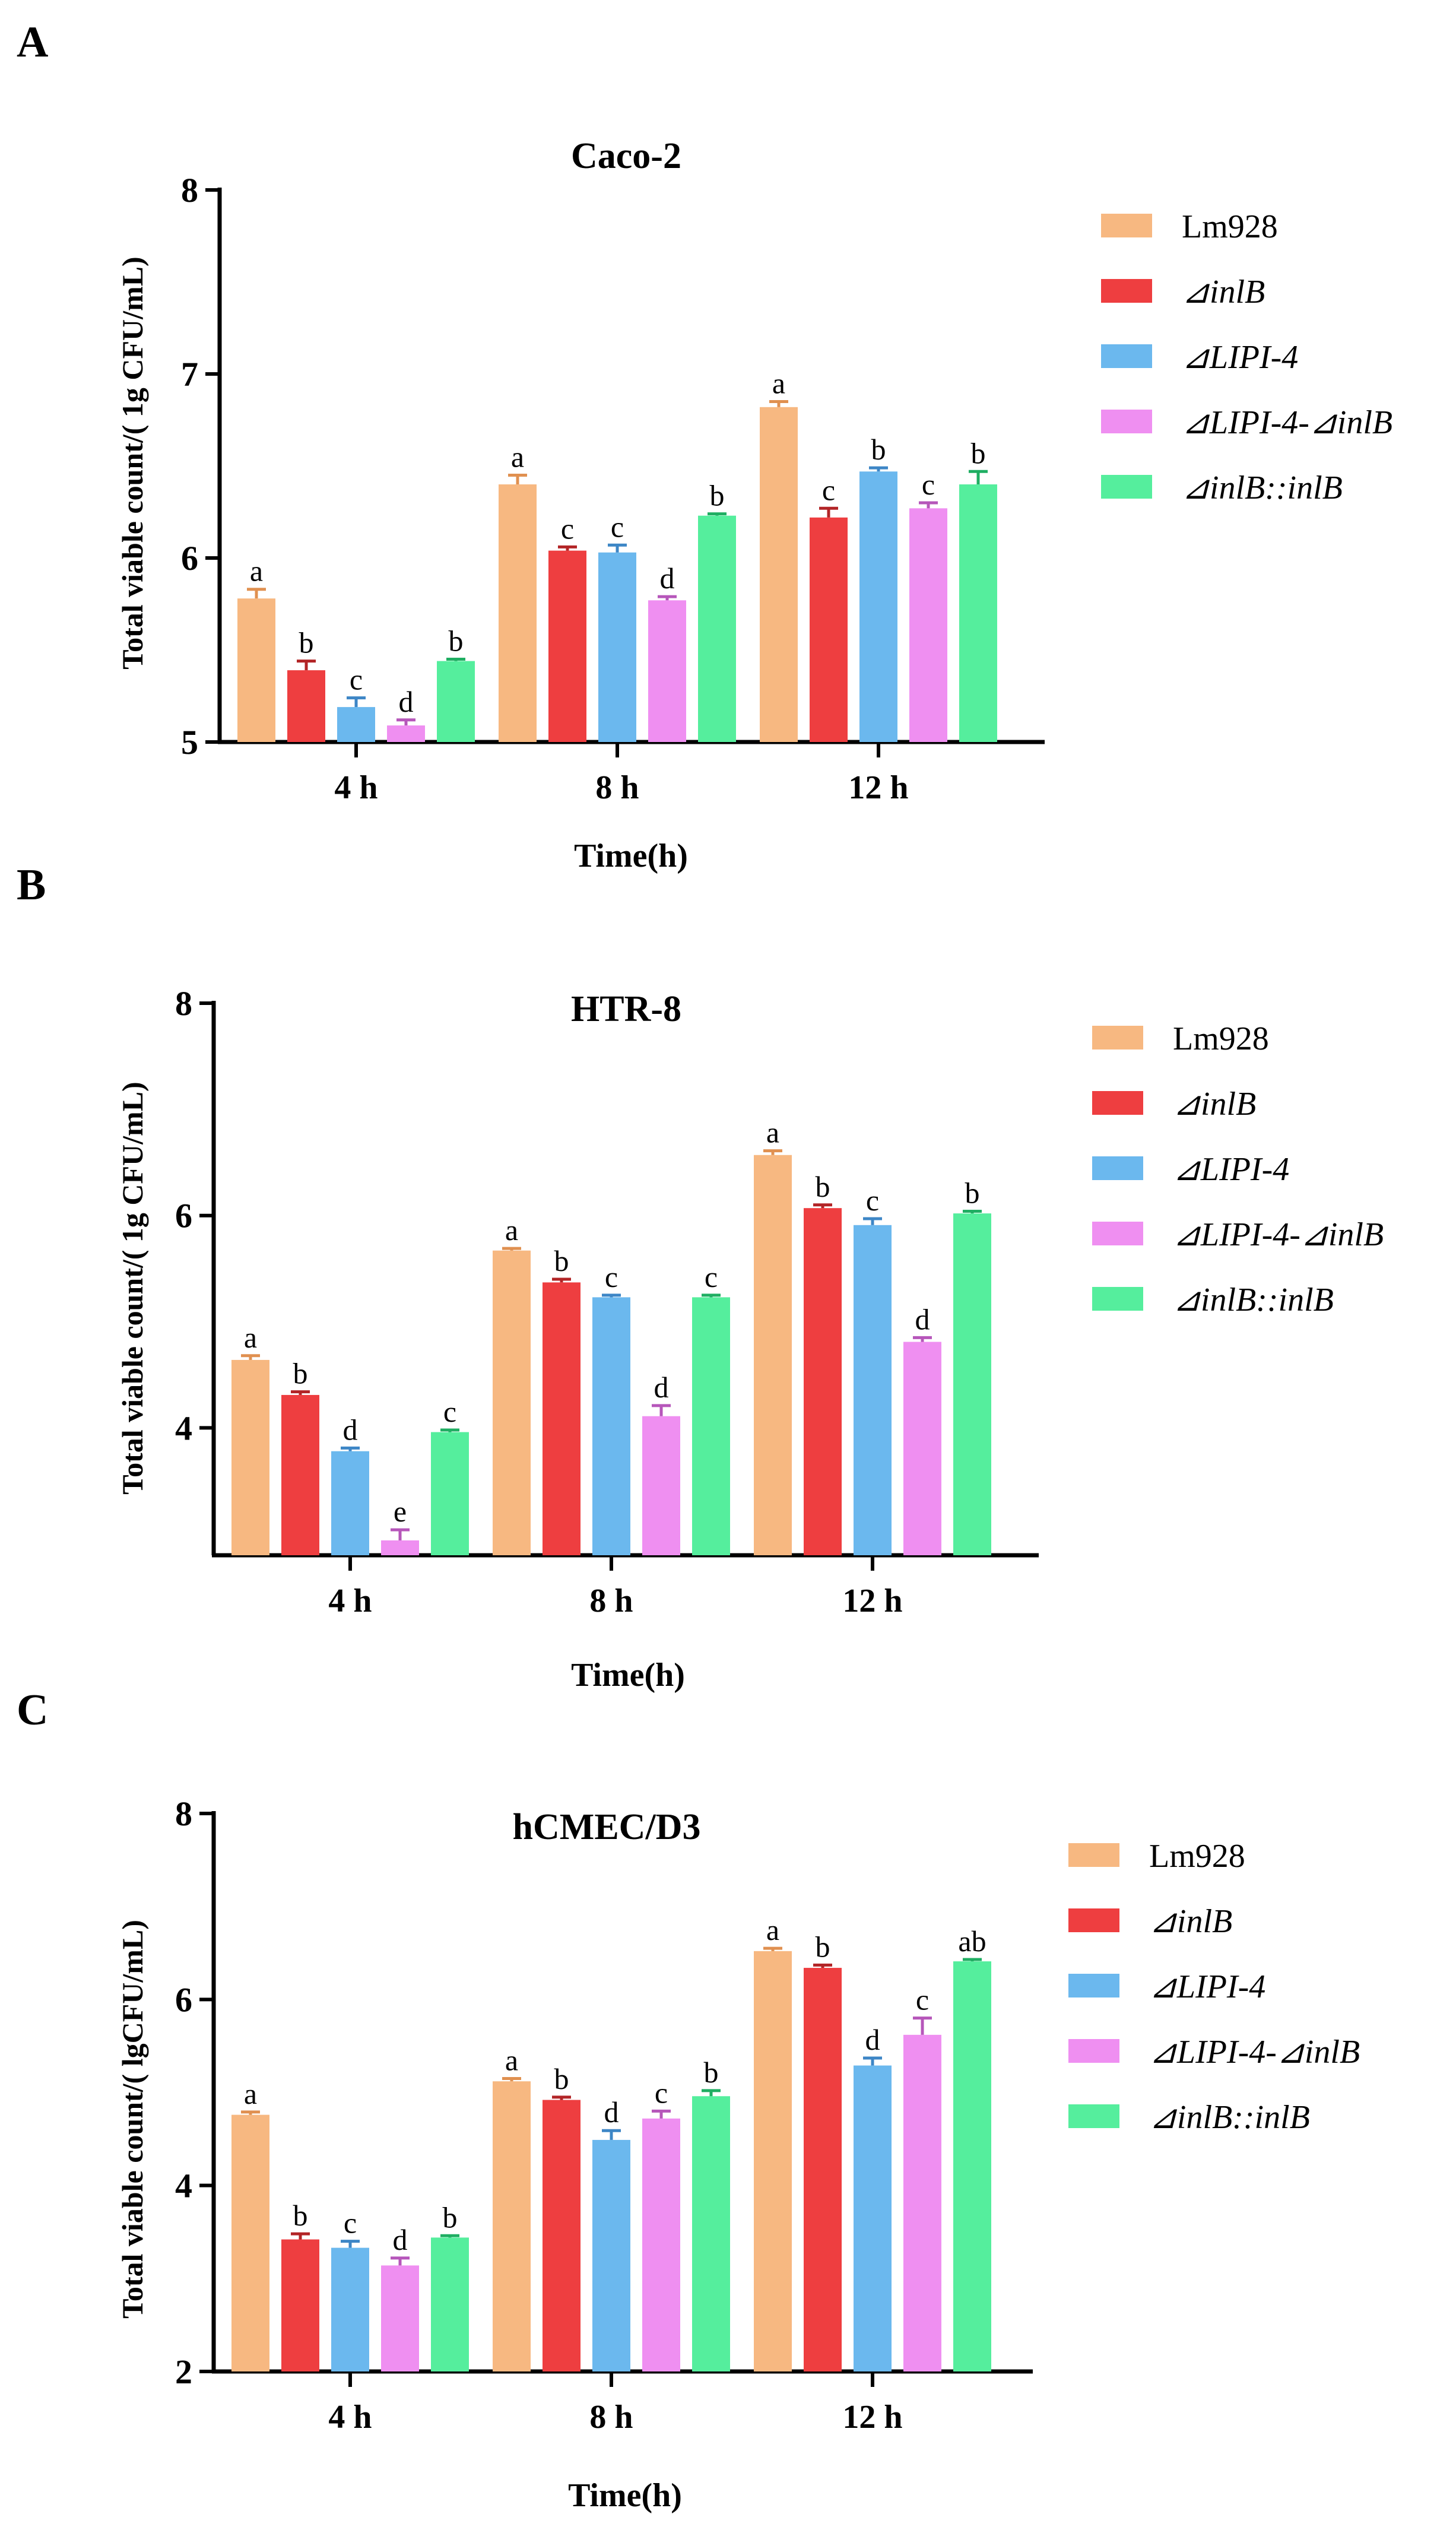  I want to click on significance-label: ab, so click(972, 1941).